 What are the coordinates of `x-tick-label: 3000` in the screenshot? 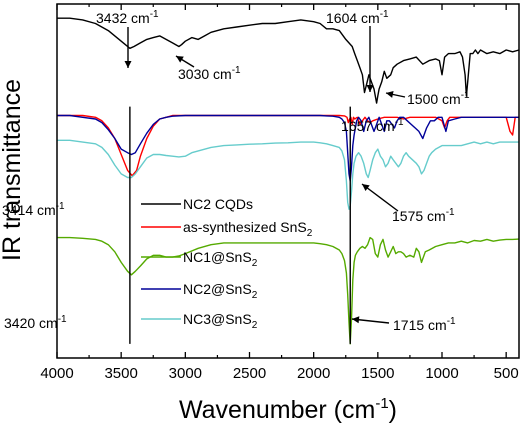 It's located at (185, 373).